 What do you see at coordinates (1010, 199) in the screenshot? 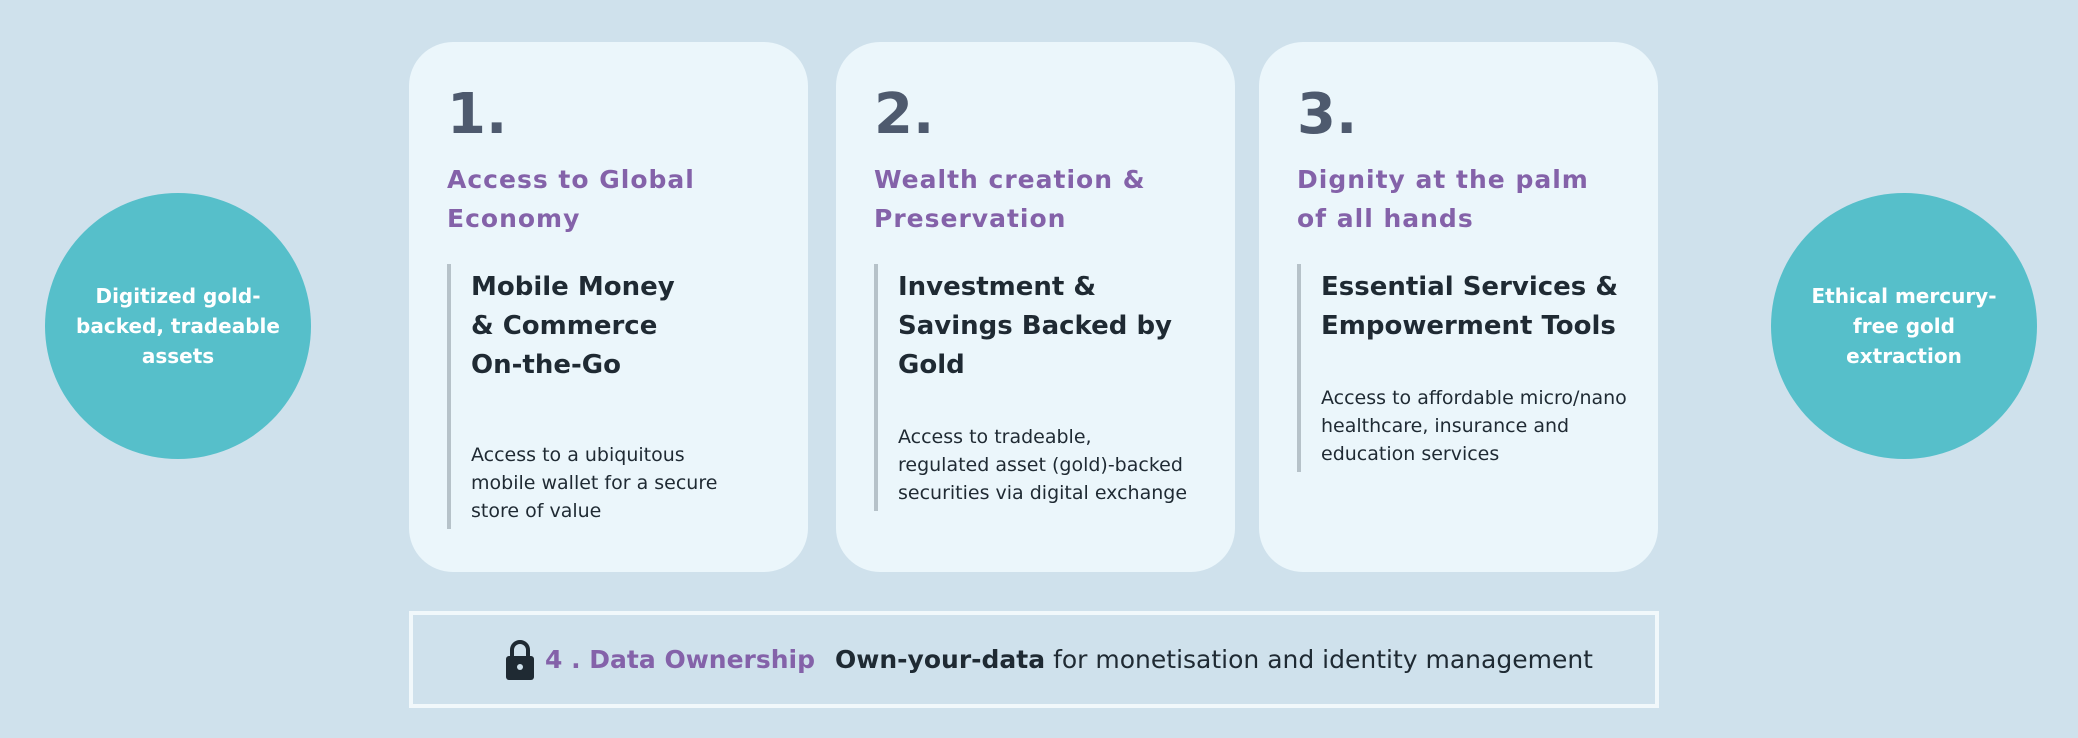
I see `card-title: Wealth creation & Preservation` at bounding box center [1010, 199].